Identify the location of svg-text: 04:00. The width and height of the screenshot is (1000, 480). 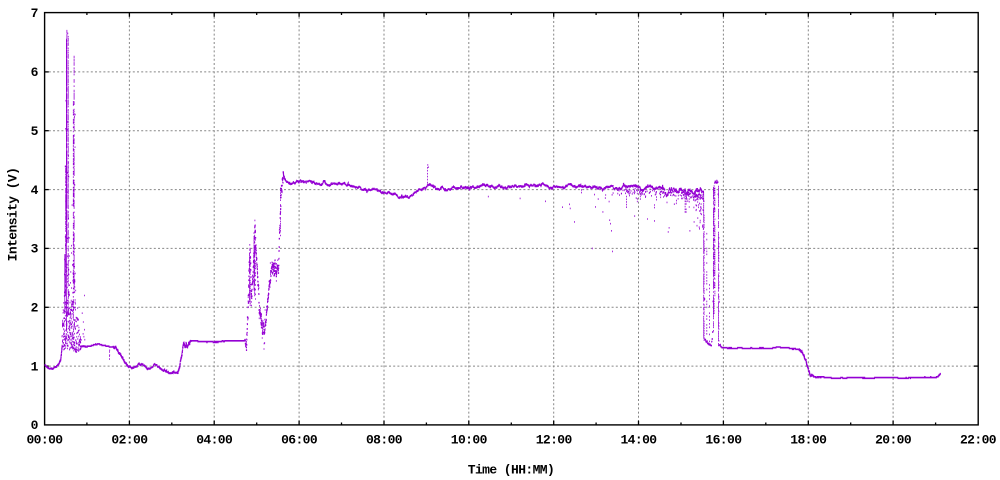
(214, 439).